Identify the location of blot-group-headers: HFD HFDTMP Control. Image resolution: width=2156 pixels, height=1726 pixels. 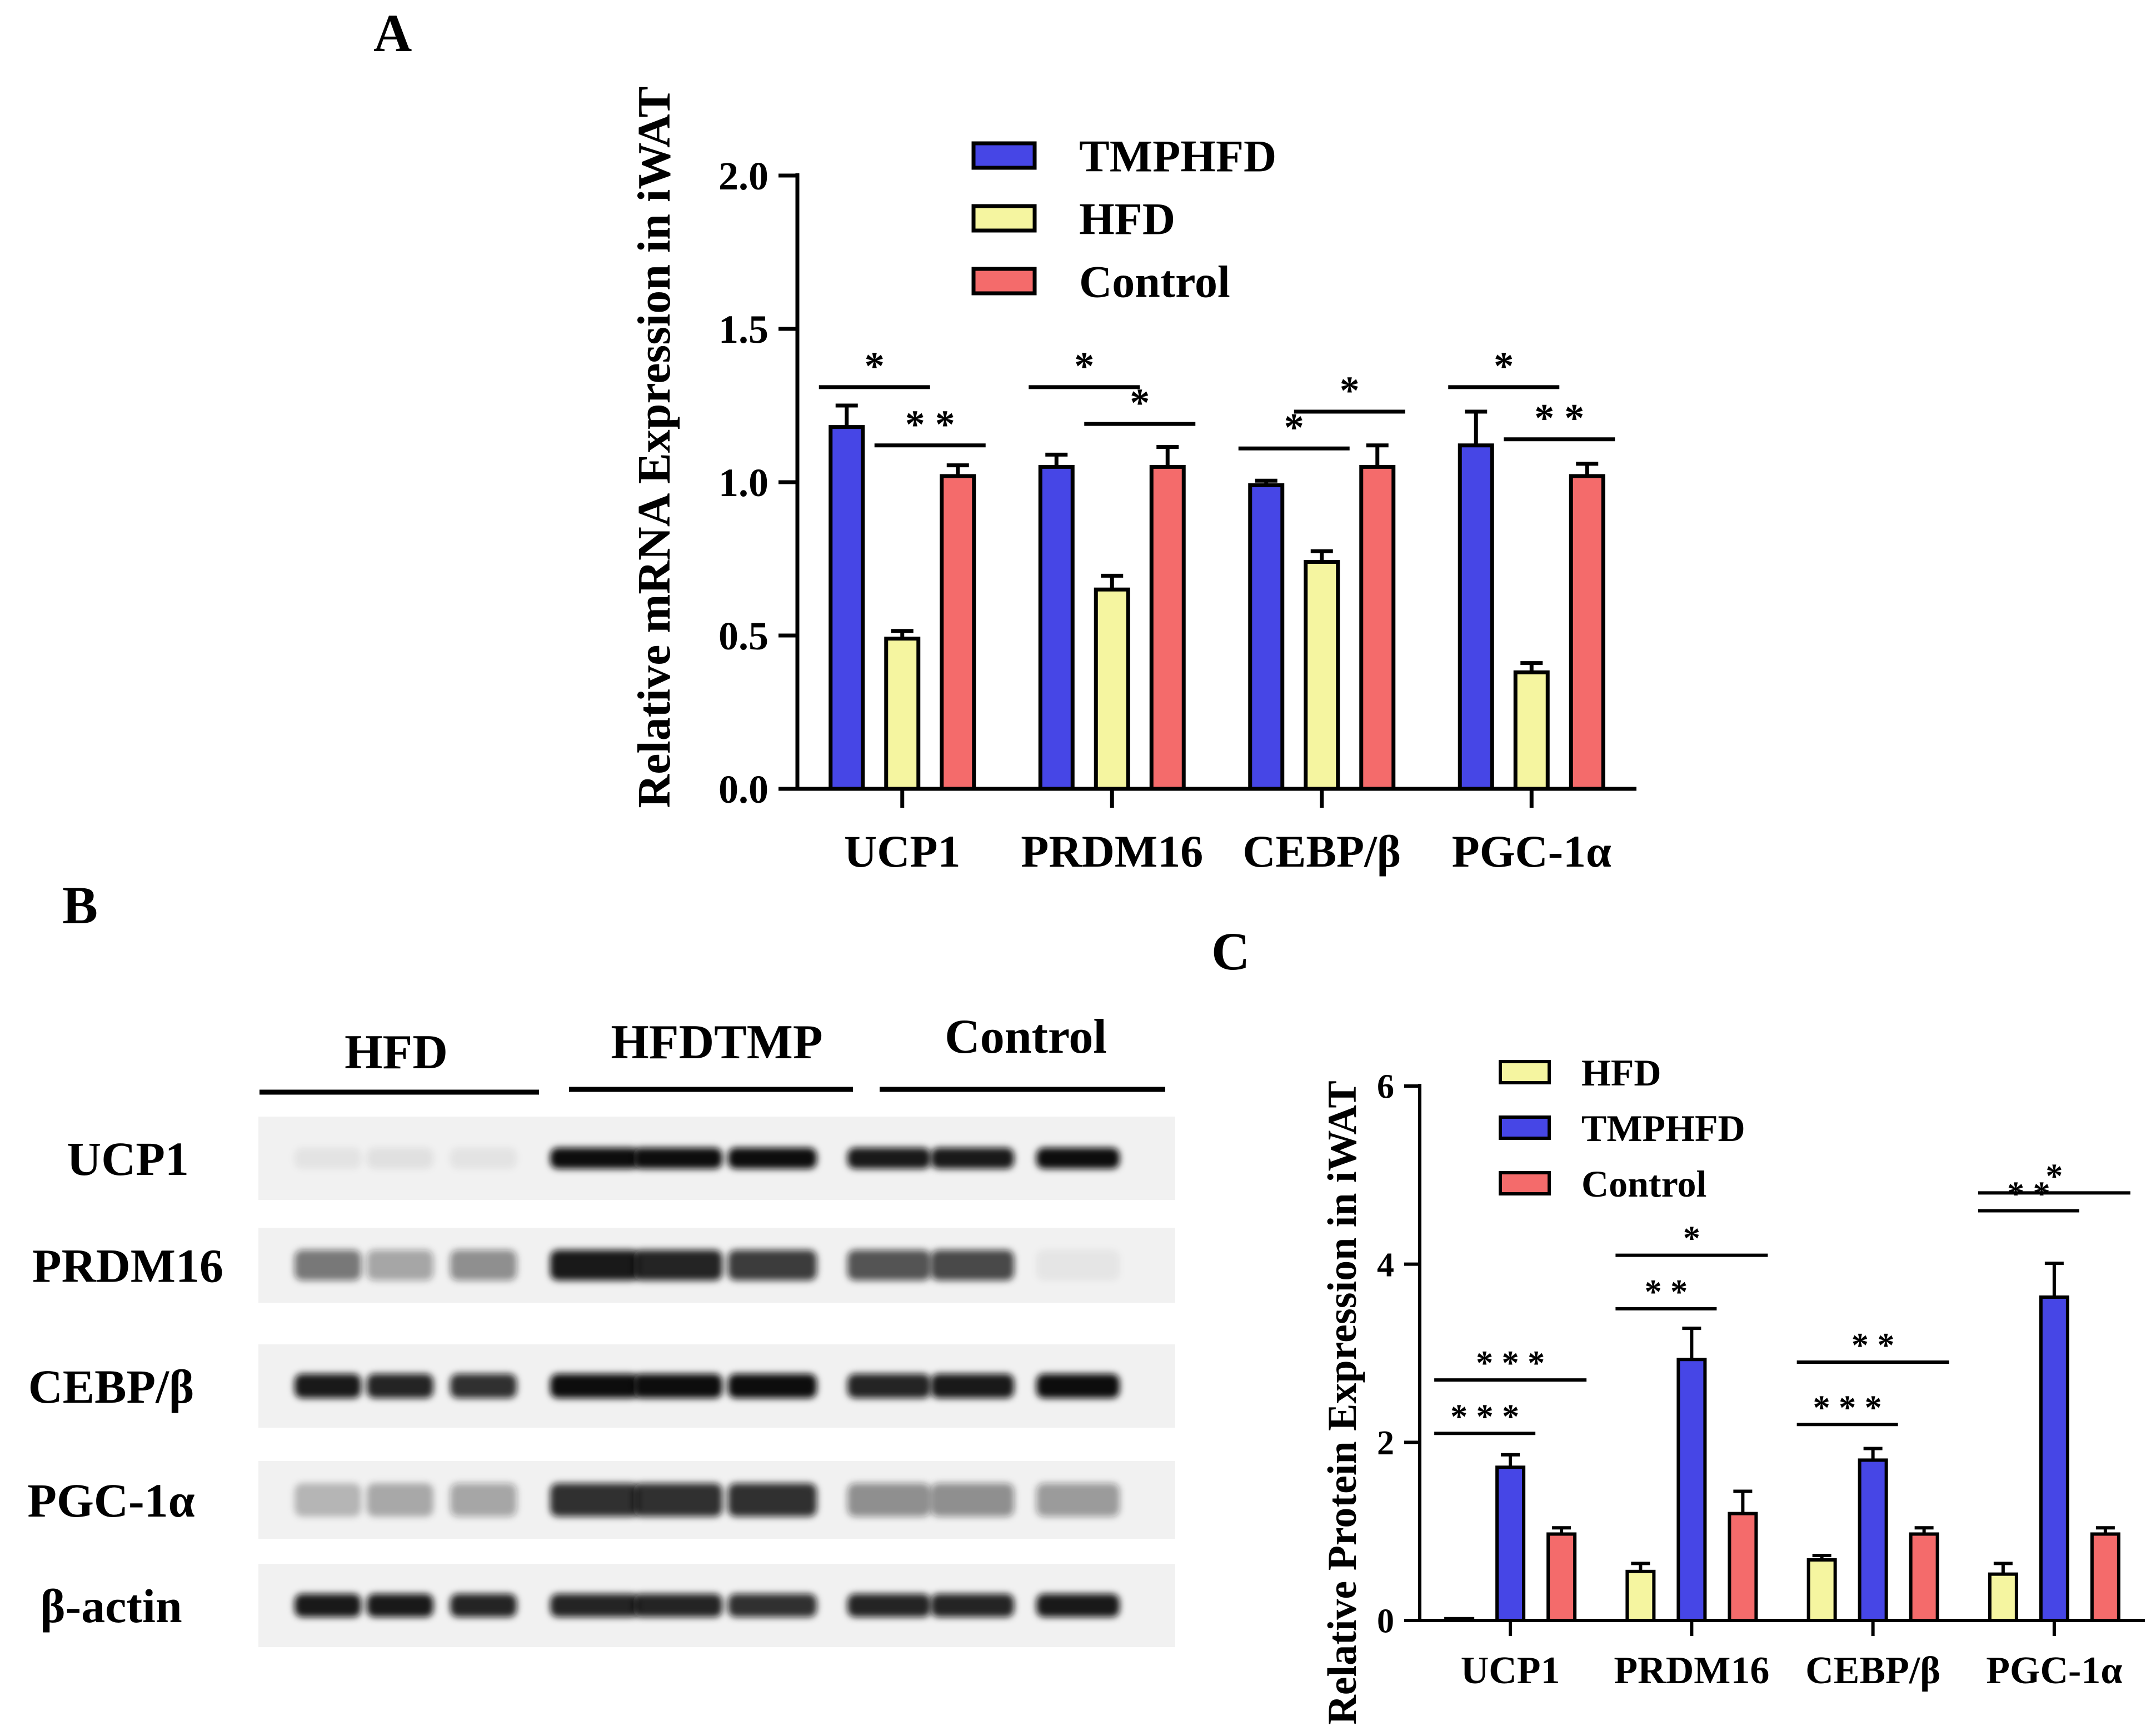
(712, 1052).